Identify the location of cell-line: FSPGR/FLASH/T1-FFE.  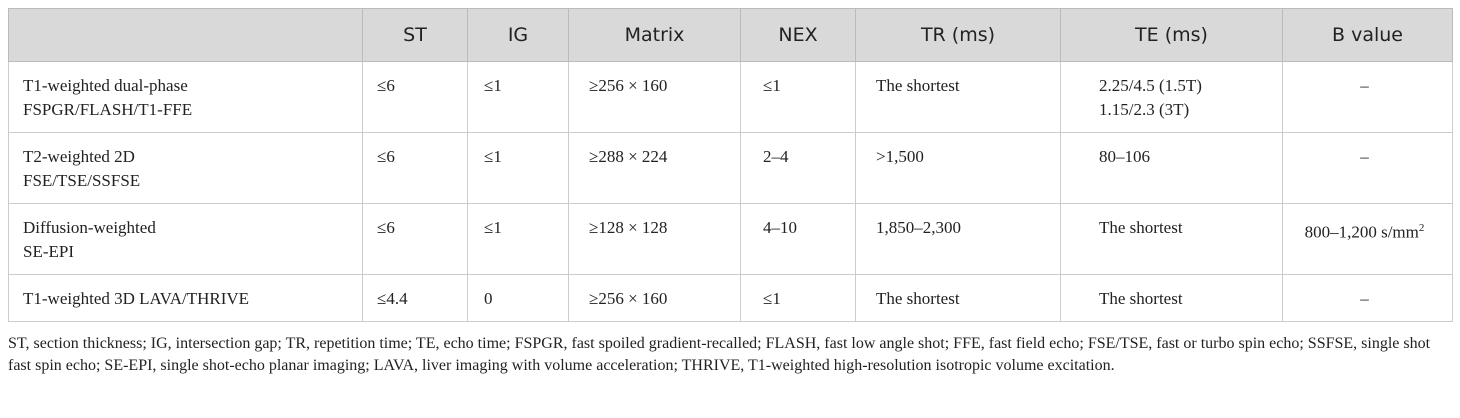
(108, 109).